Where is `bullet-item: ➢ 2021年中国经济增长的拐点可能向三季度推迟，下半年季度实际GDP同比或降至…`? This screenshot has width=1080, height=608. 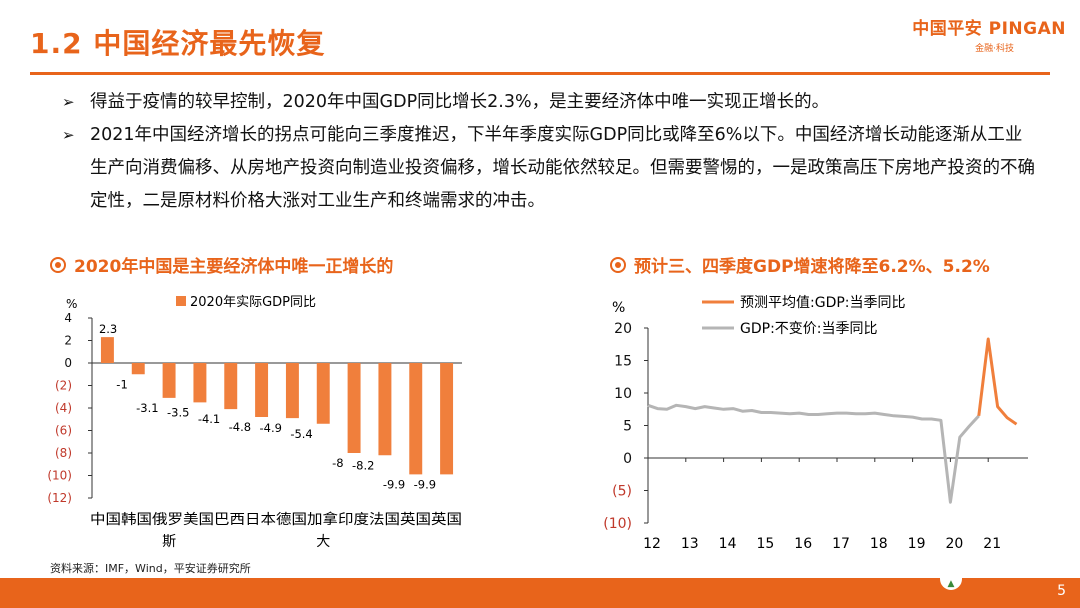 bullet-item: ➢ 2021年中国经济增长的拐点可能向三季度推迟，下半年季度实际GDP同比或降至… is located at coordinates (549, 168).